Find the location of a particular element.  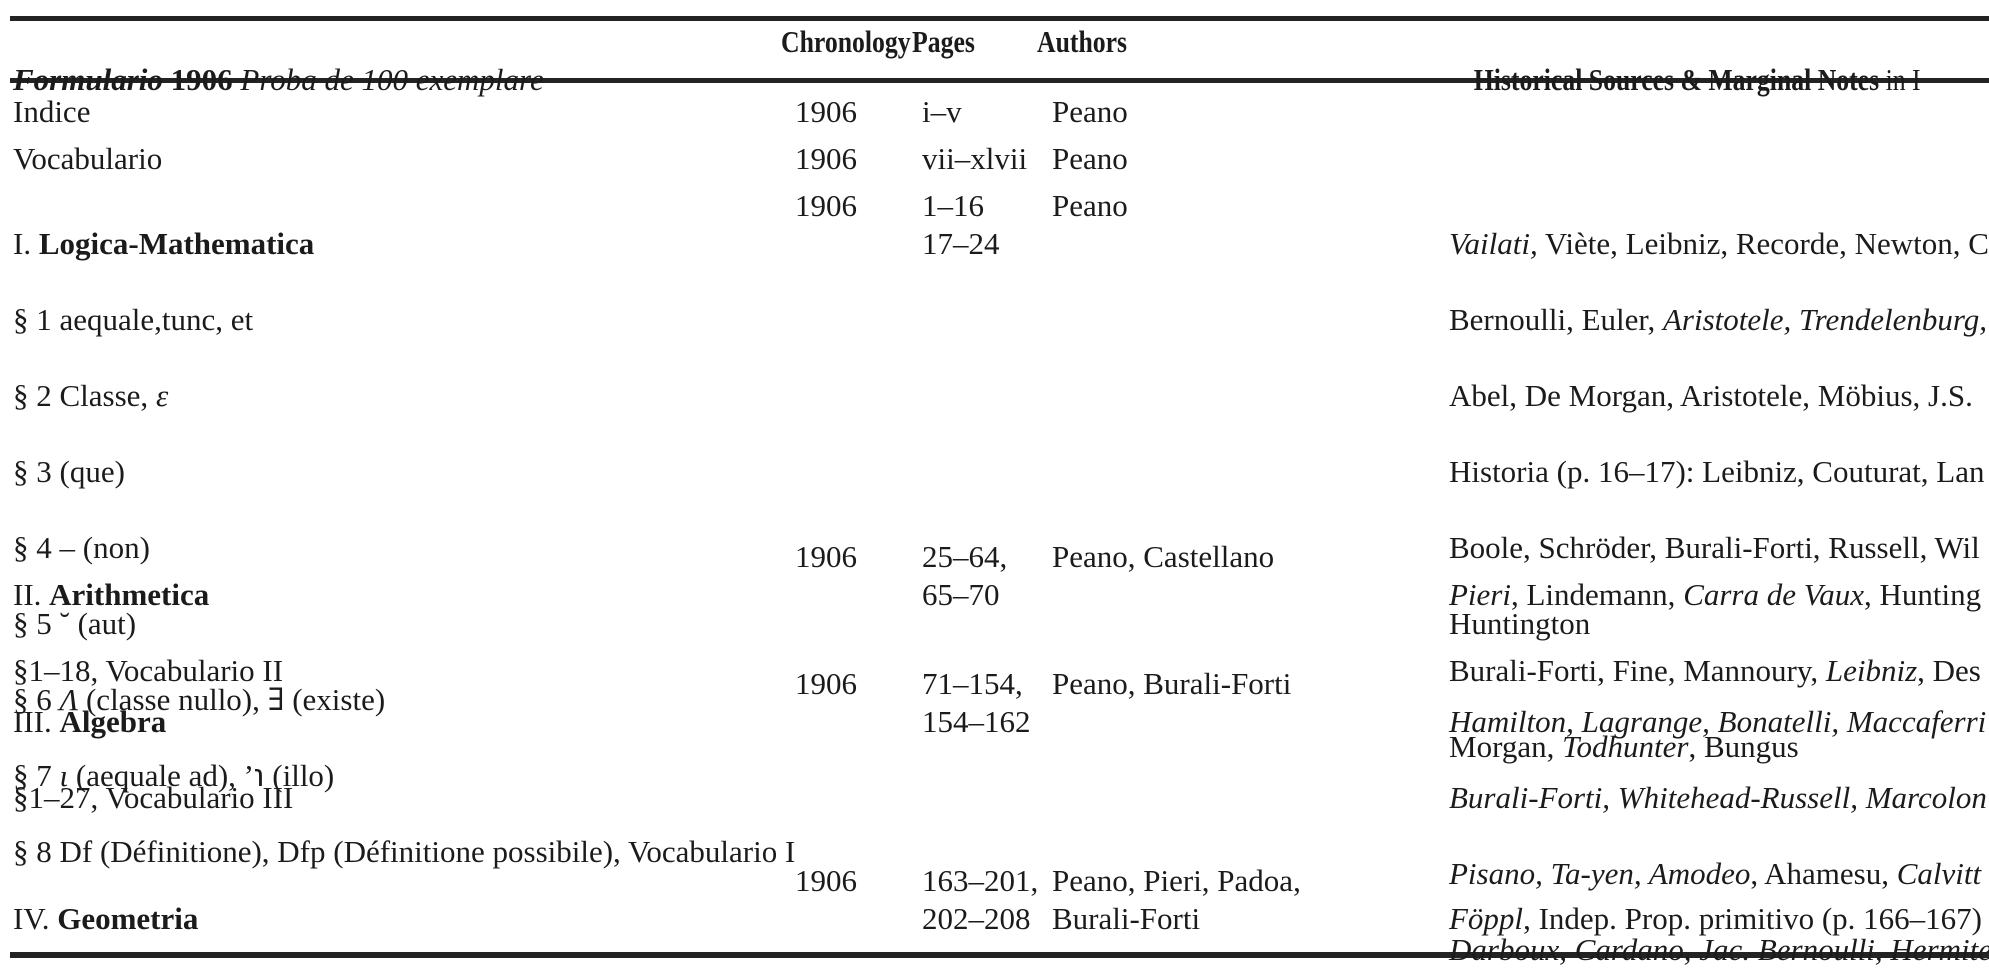

row-geometria-title-line: IV. Geometria is located at coordinates (483, 919).